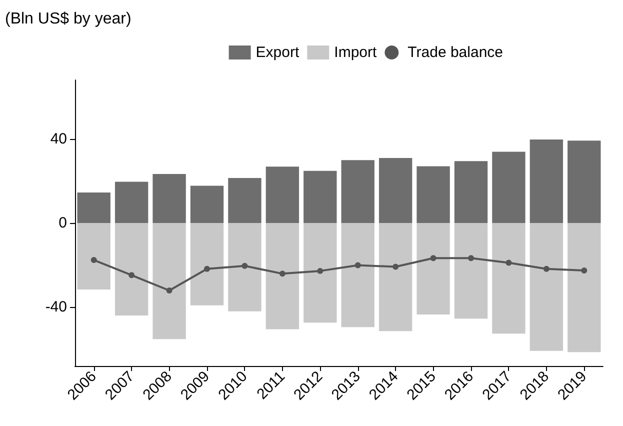 This screenshot has width=623, height=426. I want to click on legend-label: Export, so click(278, 52).